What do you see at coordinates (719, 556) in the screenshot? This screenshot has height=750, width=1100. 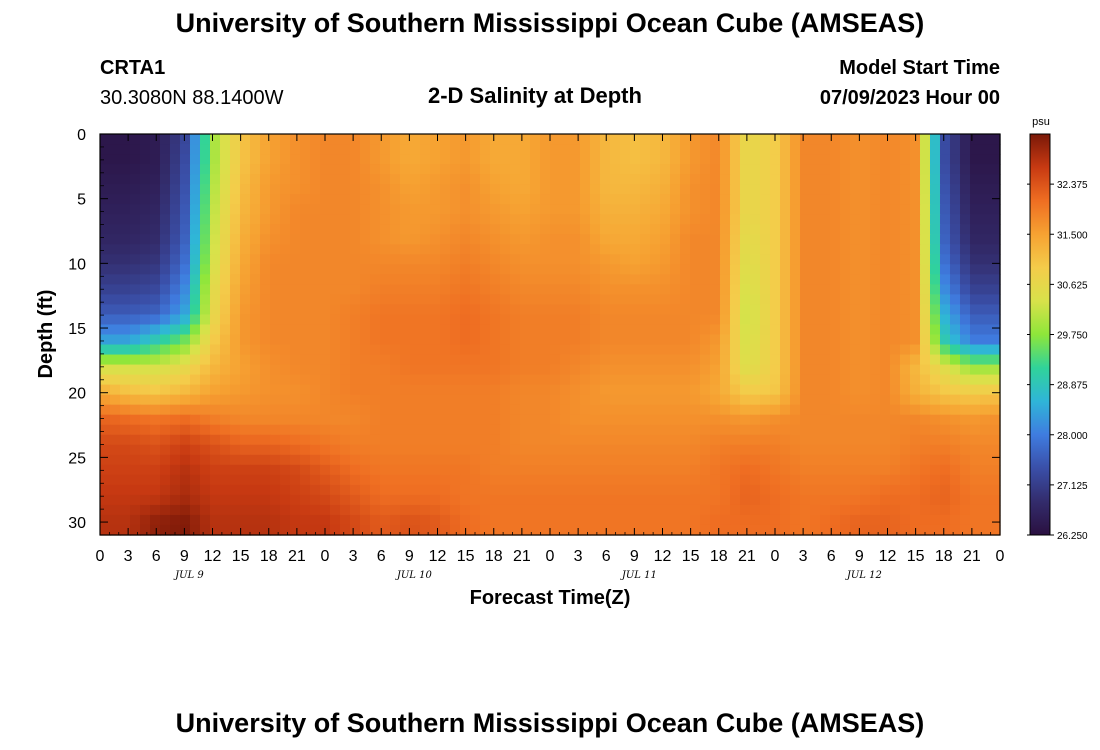 I see `x-tick-label: 18` at bounding box center [719, 556].